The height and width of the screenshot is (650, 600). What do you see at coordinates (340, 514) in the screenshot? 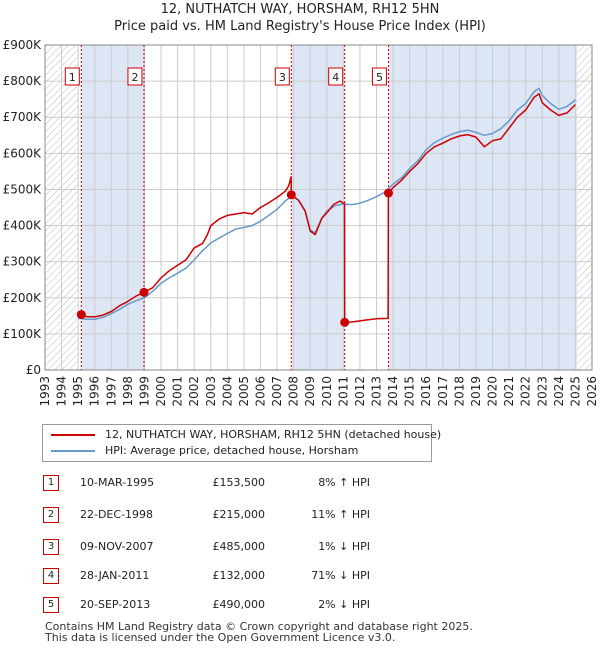
I see `transaction-hpi-diff: 11% ↑ HPI` at bounding box center [340, 514].